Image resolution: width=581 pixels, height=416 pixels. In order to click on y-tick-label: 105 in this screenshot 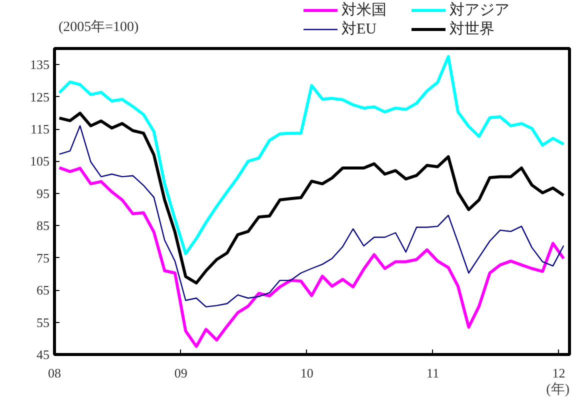, I will do `click(40, 161)`.